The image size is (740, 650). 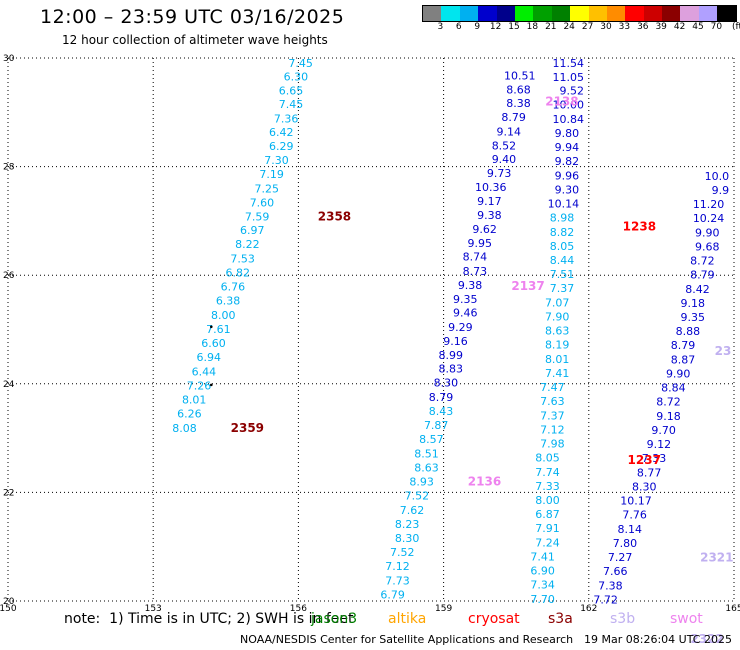 What do you see at coordinates (9, 602) in the screenshot?
I see `y-tick-label: 20` at bounding box center [9, 602].